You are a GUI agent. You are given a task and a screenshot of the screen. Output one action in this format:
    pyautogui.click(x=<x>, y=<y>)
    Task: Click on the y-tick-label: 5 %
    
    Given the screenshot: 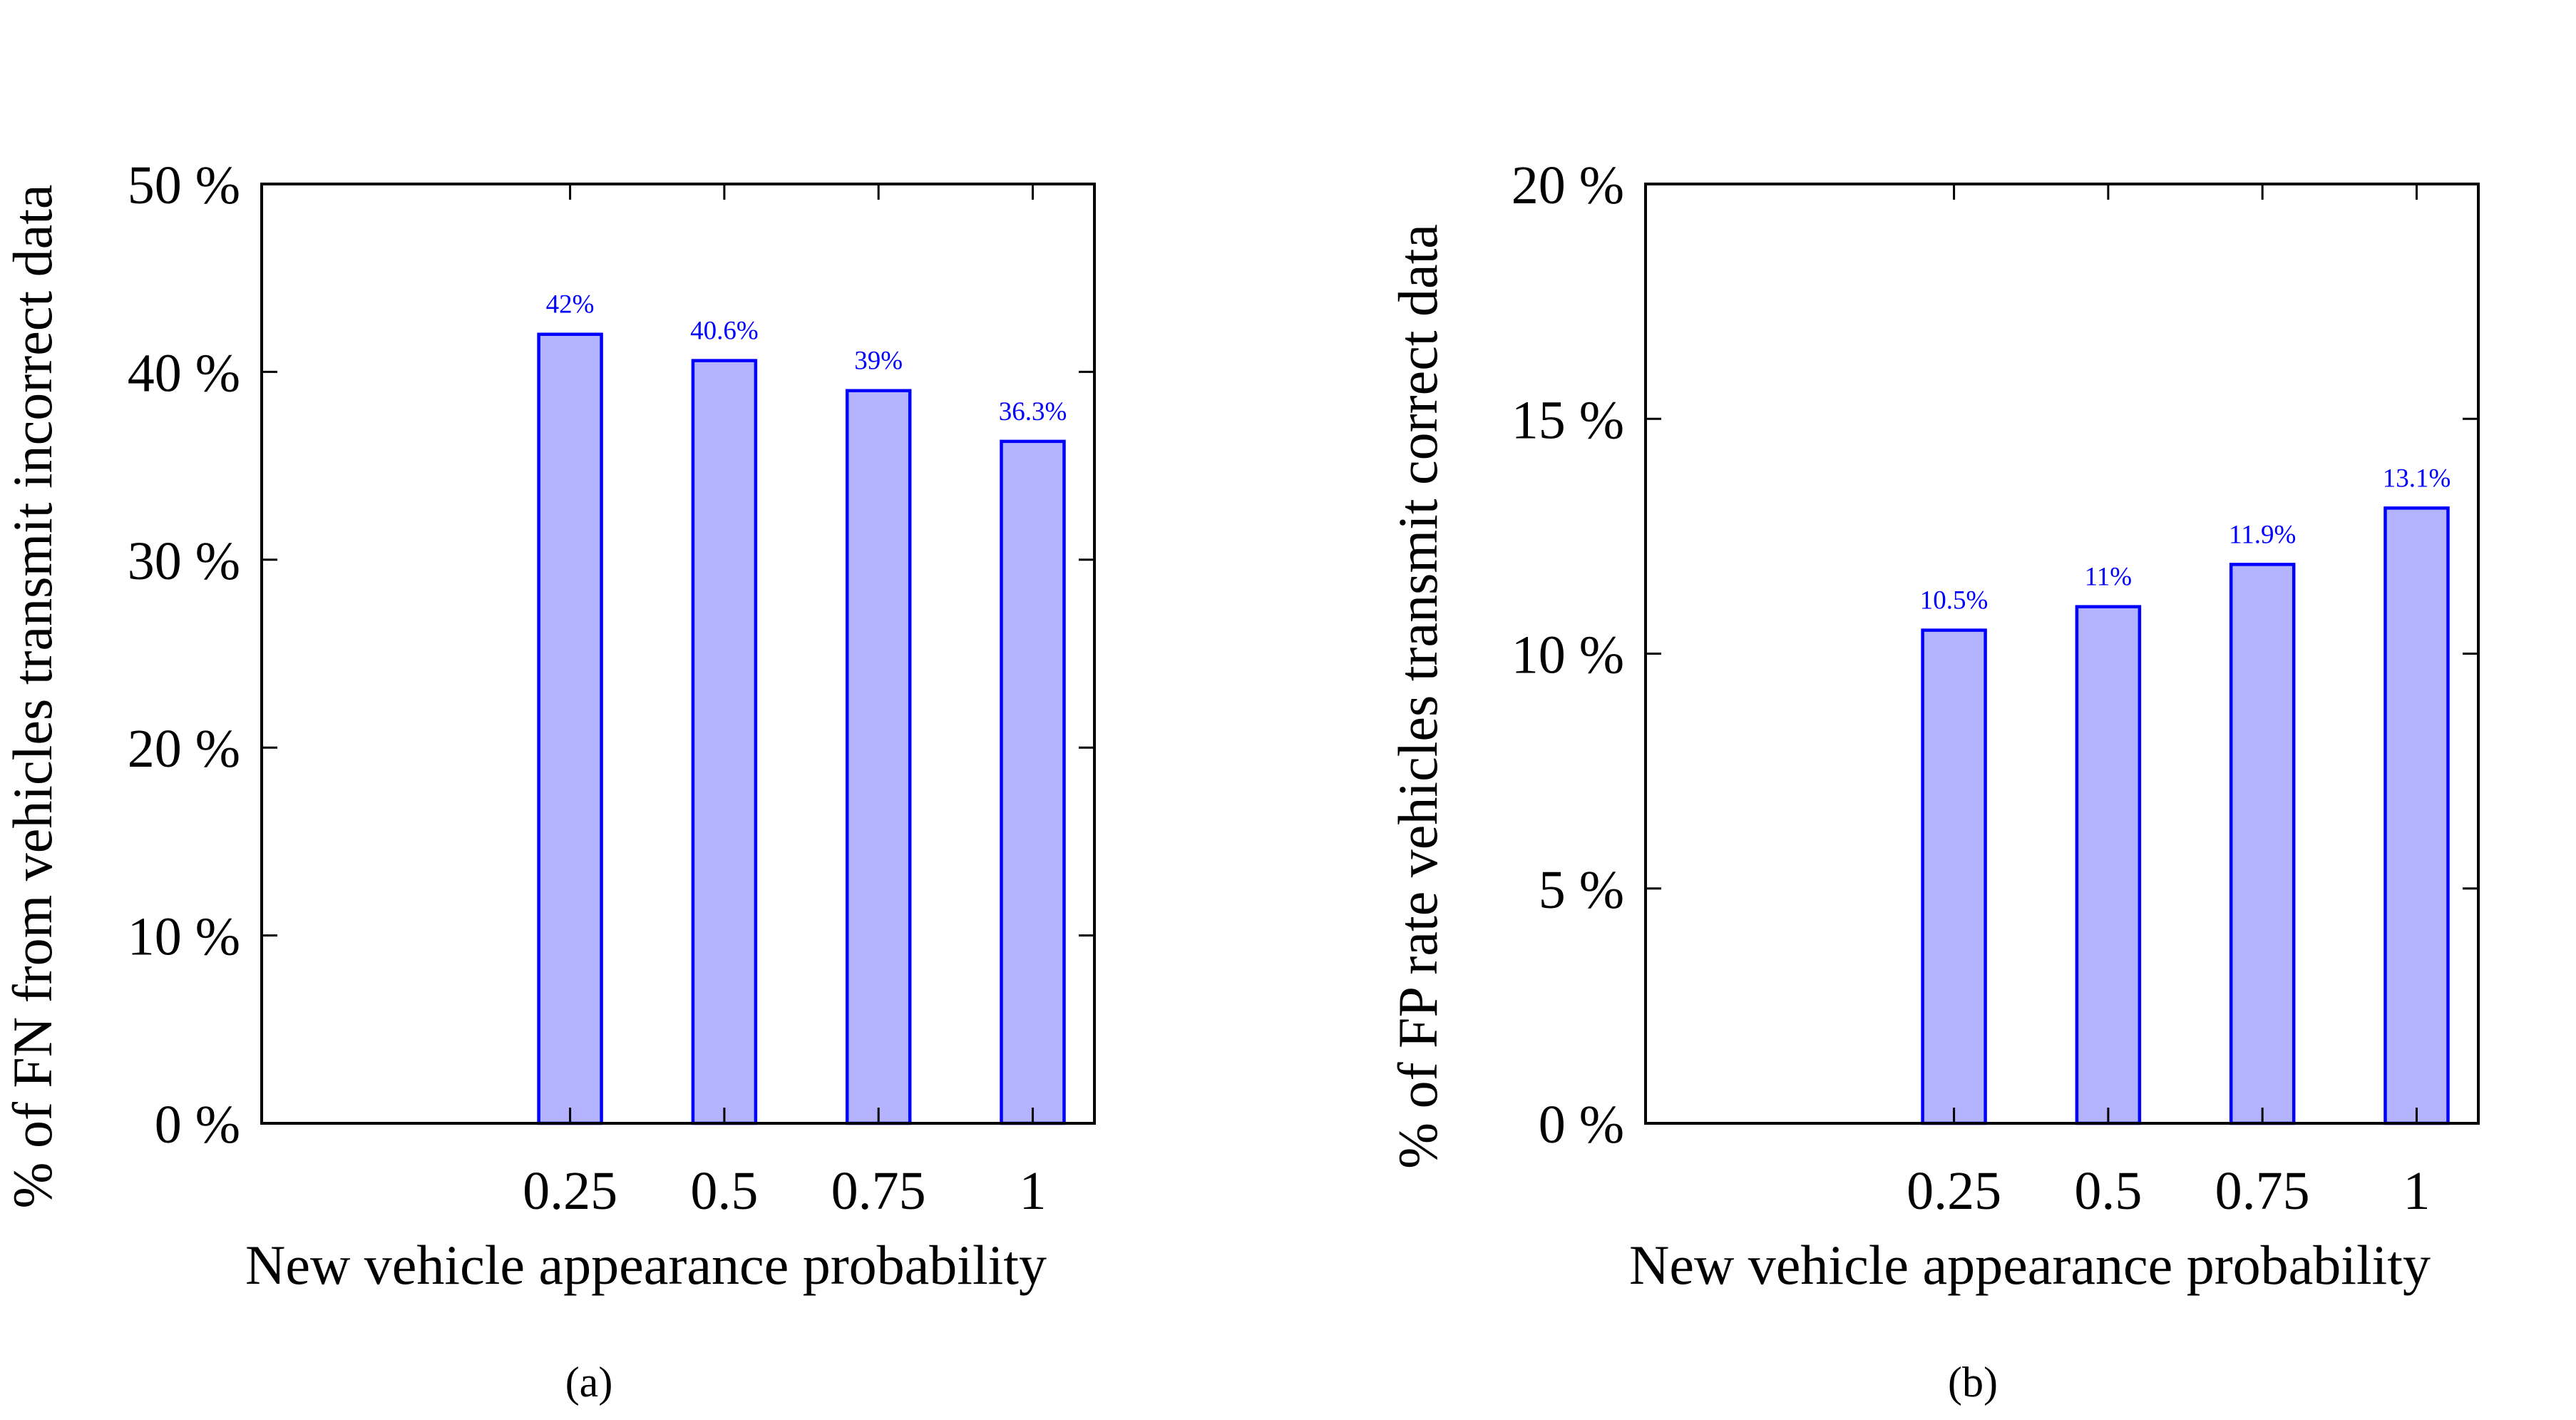 What is the action you would take?
    pyautogui.click(x=1581, y=890)
    